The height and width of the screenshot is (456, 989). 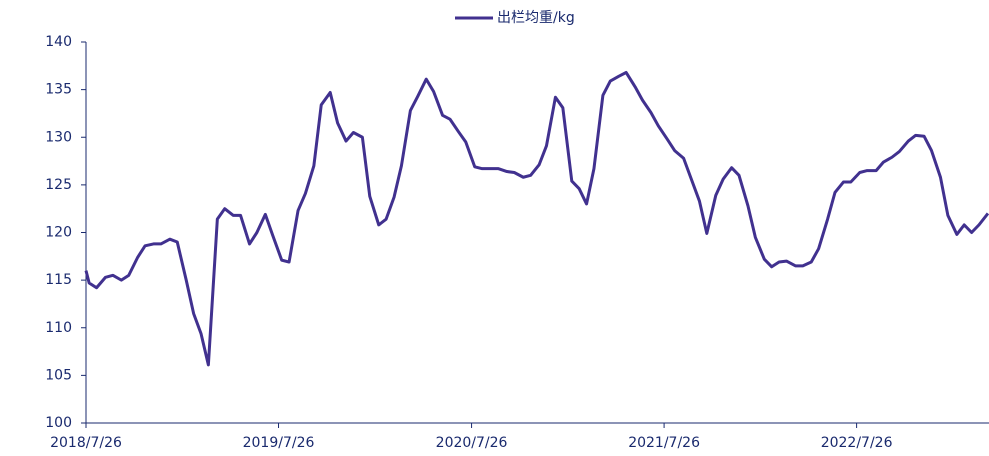 What do you see at coordinates (58, 185) in the screenshot?
I see `y-tick-label: 125` at bounding box center [58, 185].